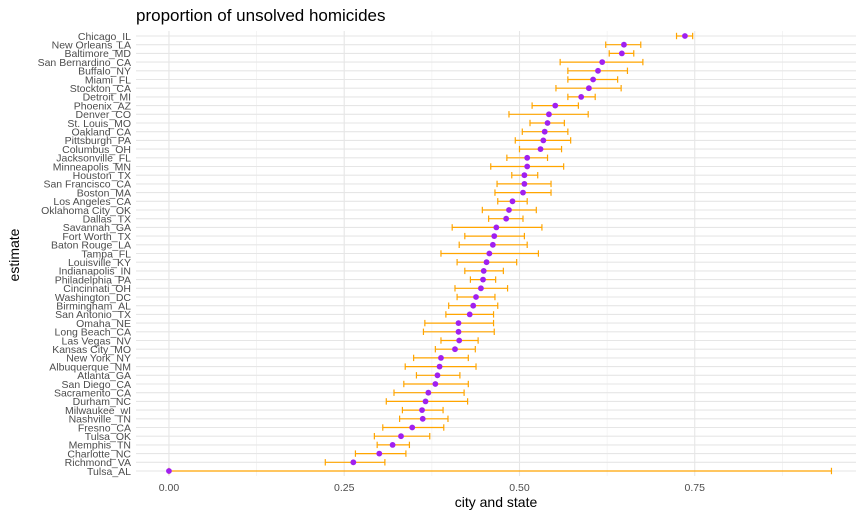 The height and width of the screenshot is (518, 864). Describe the element at coordinates (97, 289) in the screenshot. I see `y-tick-label: Cincinnati_OH` at that location.